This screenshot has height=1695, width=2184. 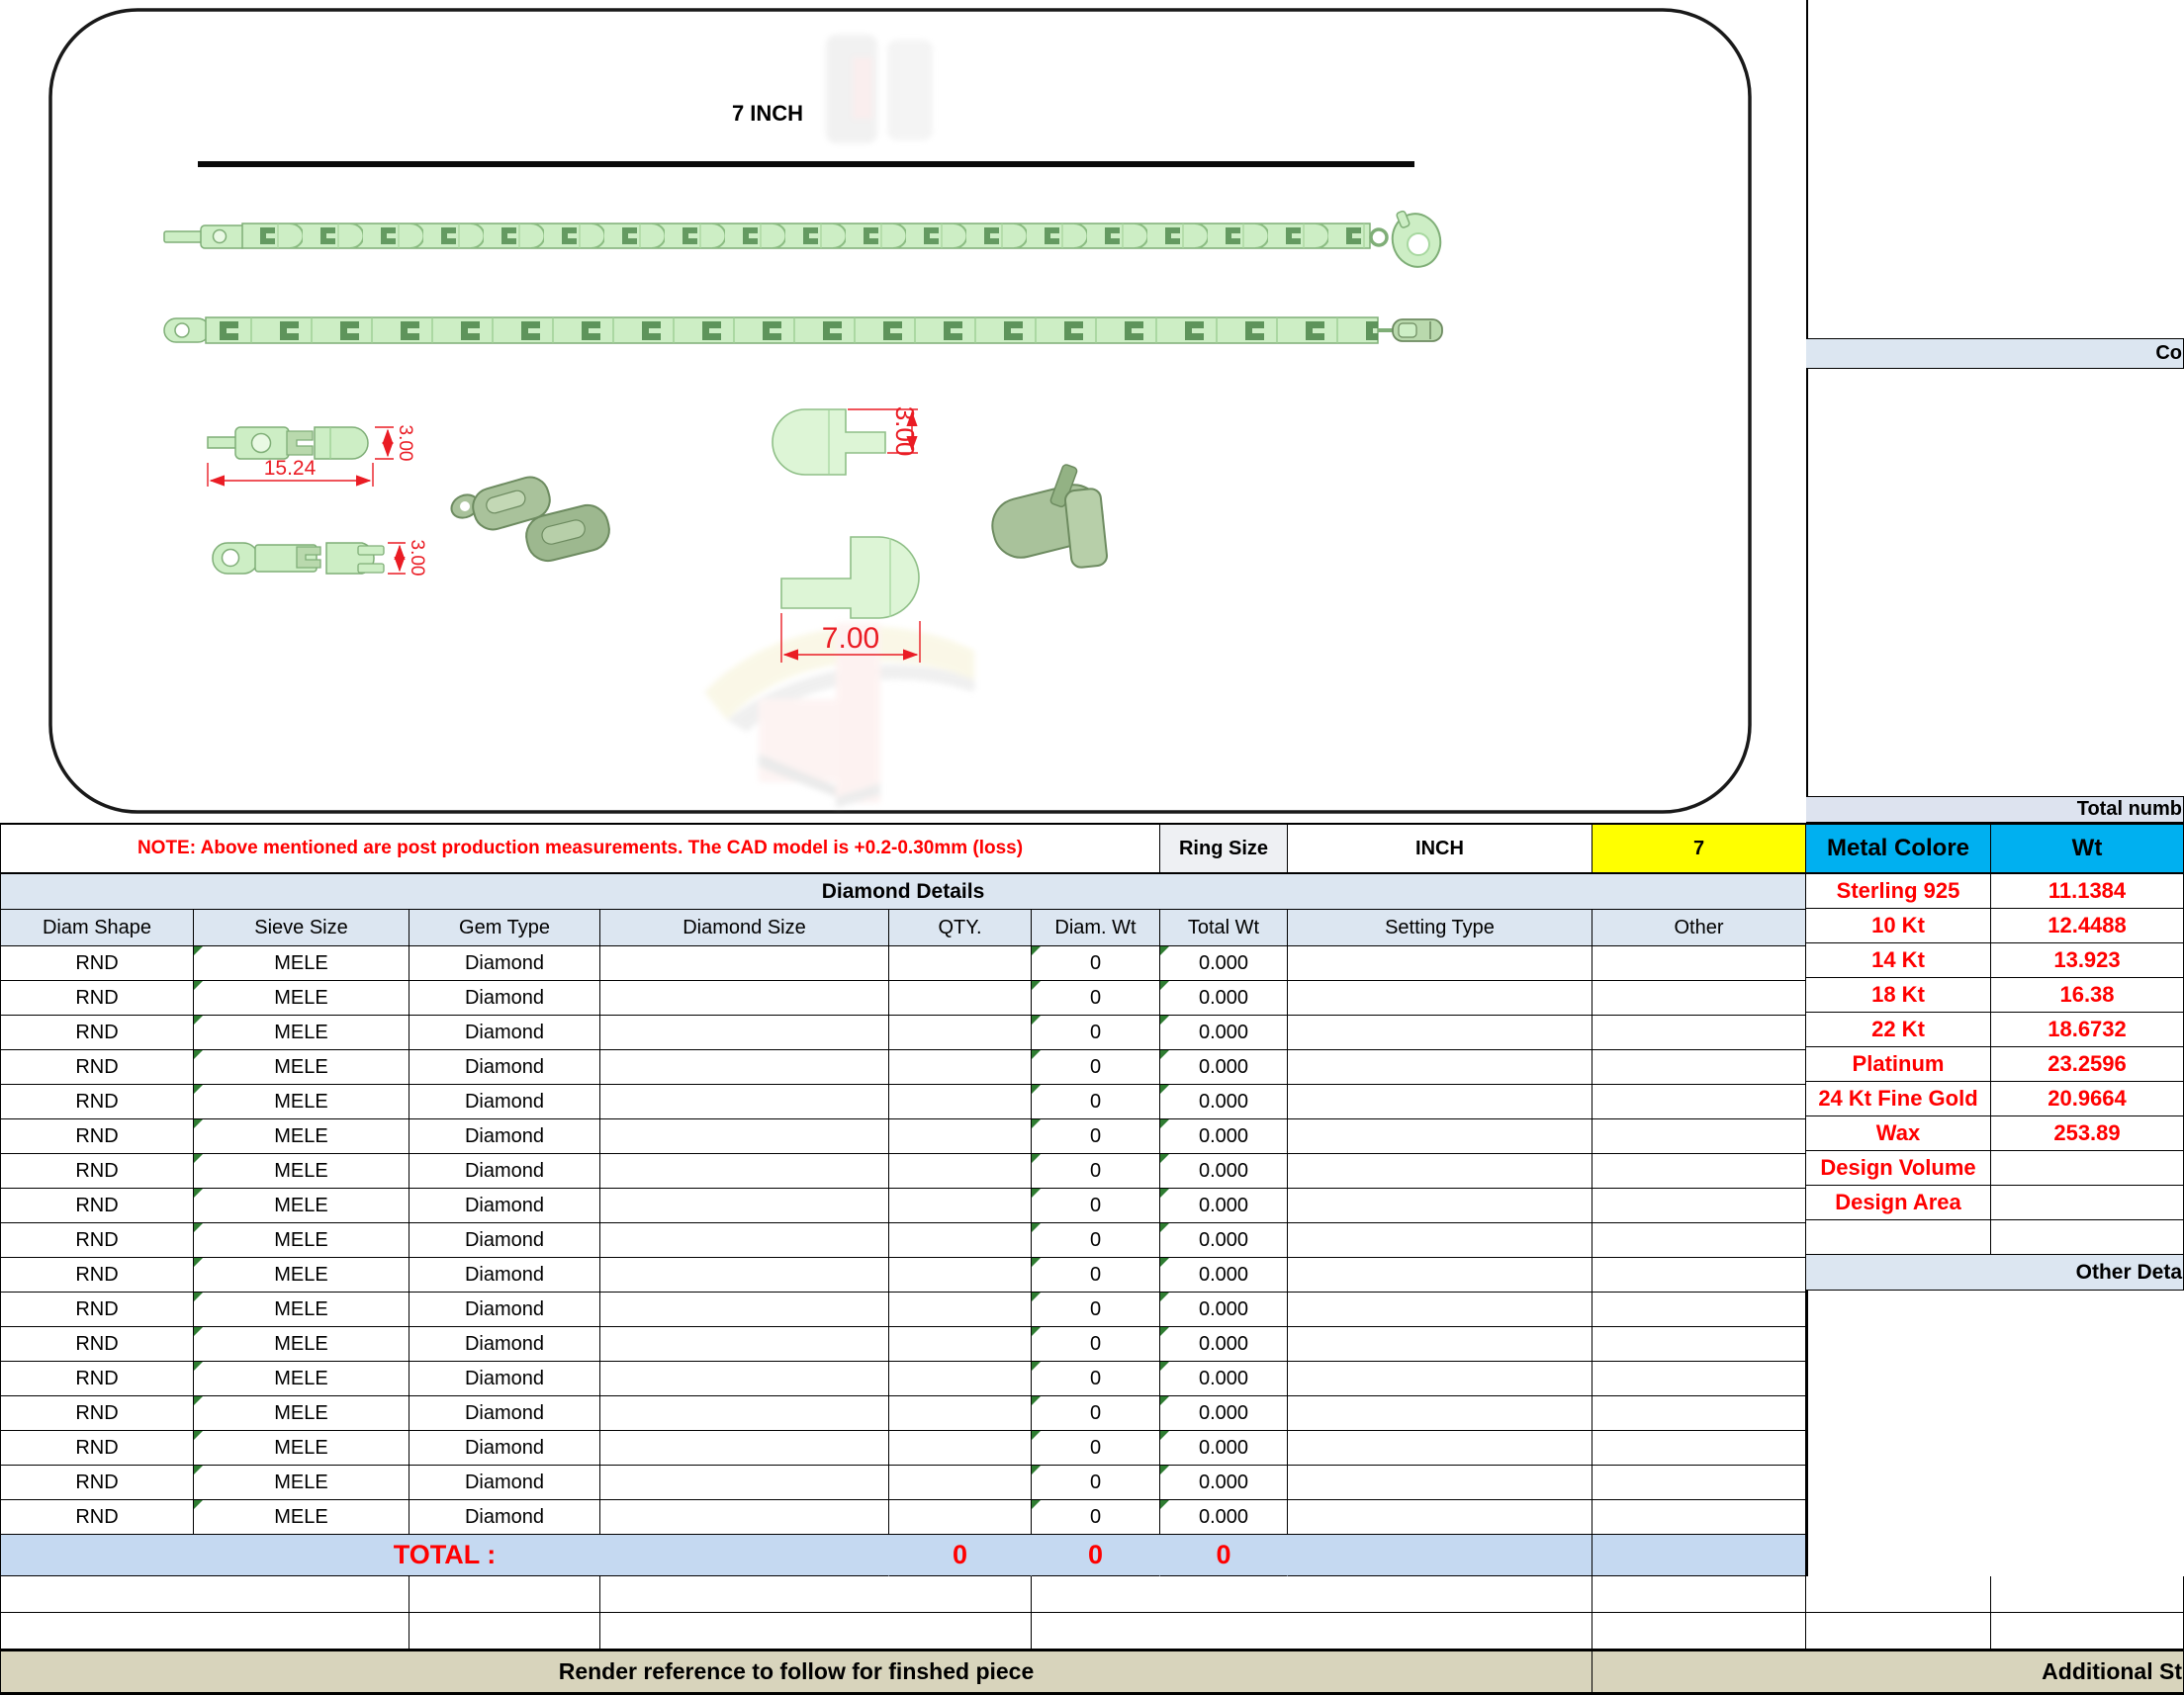 I want to click on metal-weight, so click(x=2087, y=1168).